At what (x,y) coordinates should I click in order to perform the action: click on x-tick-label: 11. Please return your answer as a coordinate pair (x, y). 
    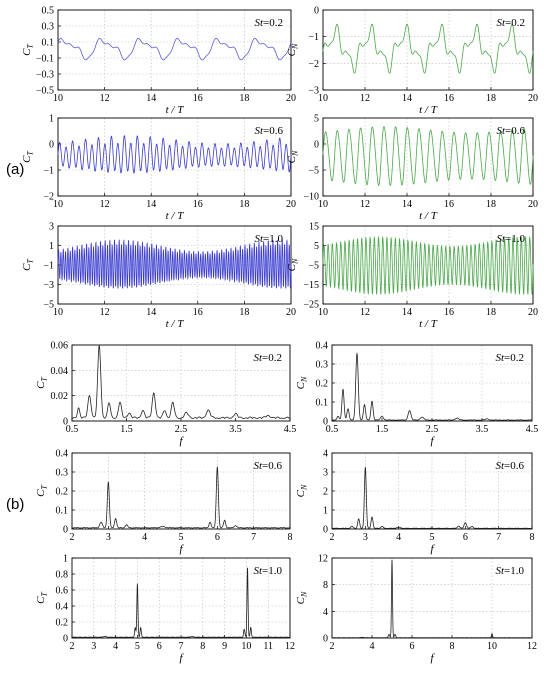
    Looking at the image, I should click on (268, 646).